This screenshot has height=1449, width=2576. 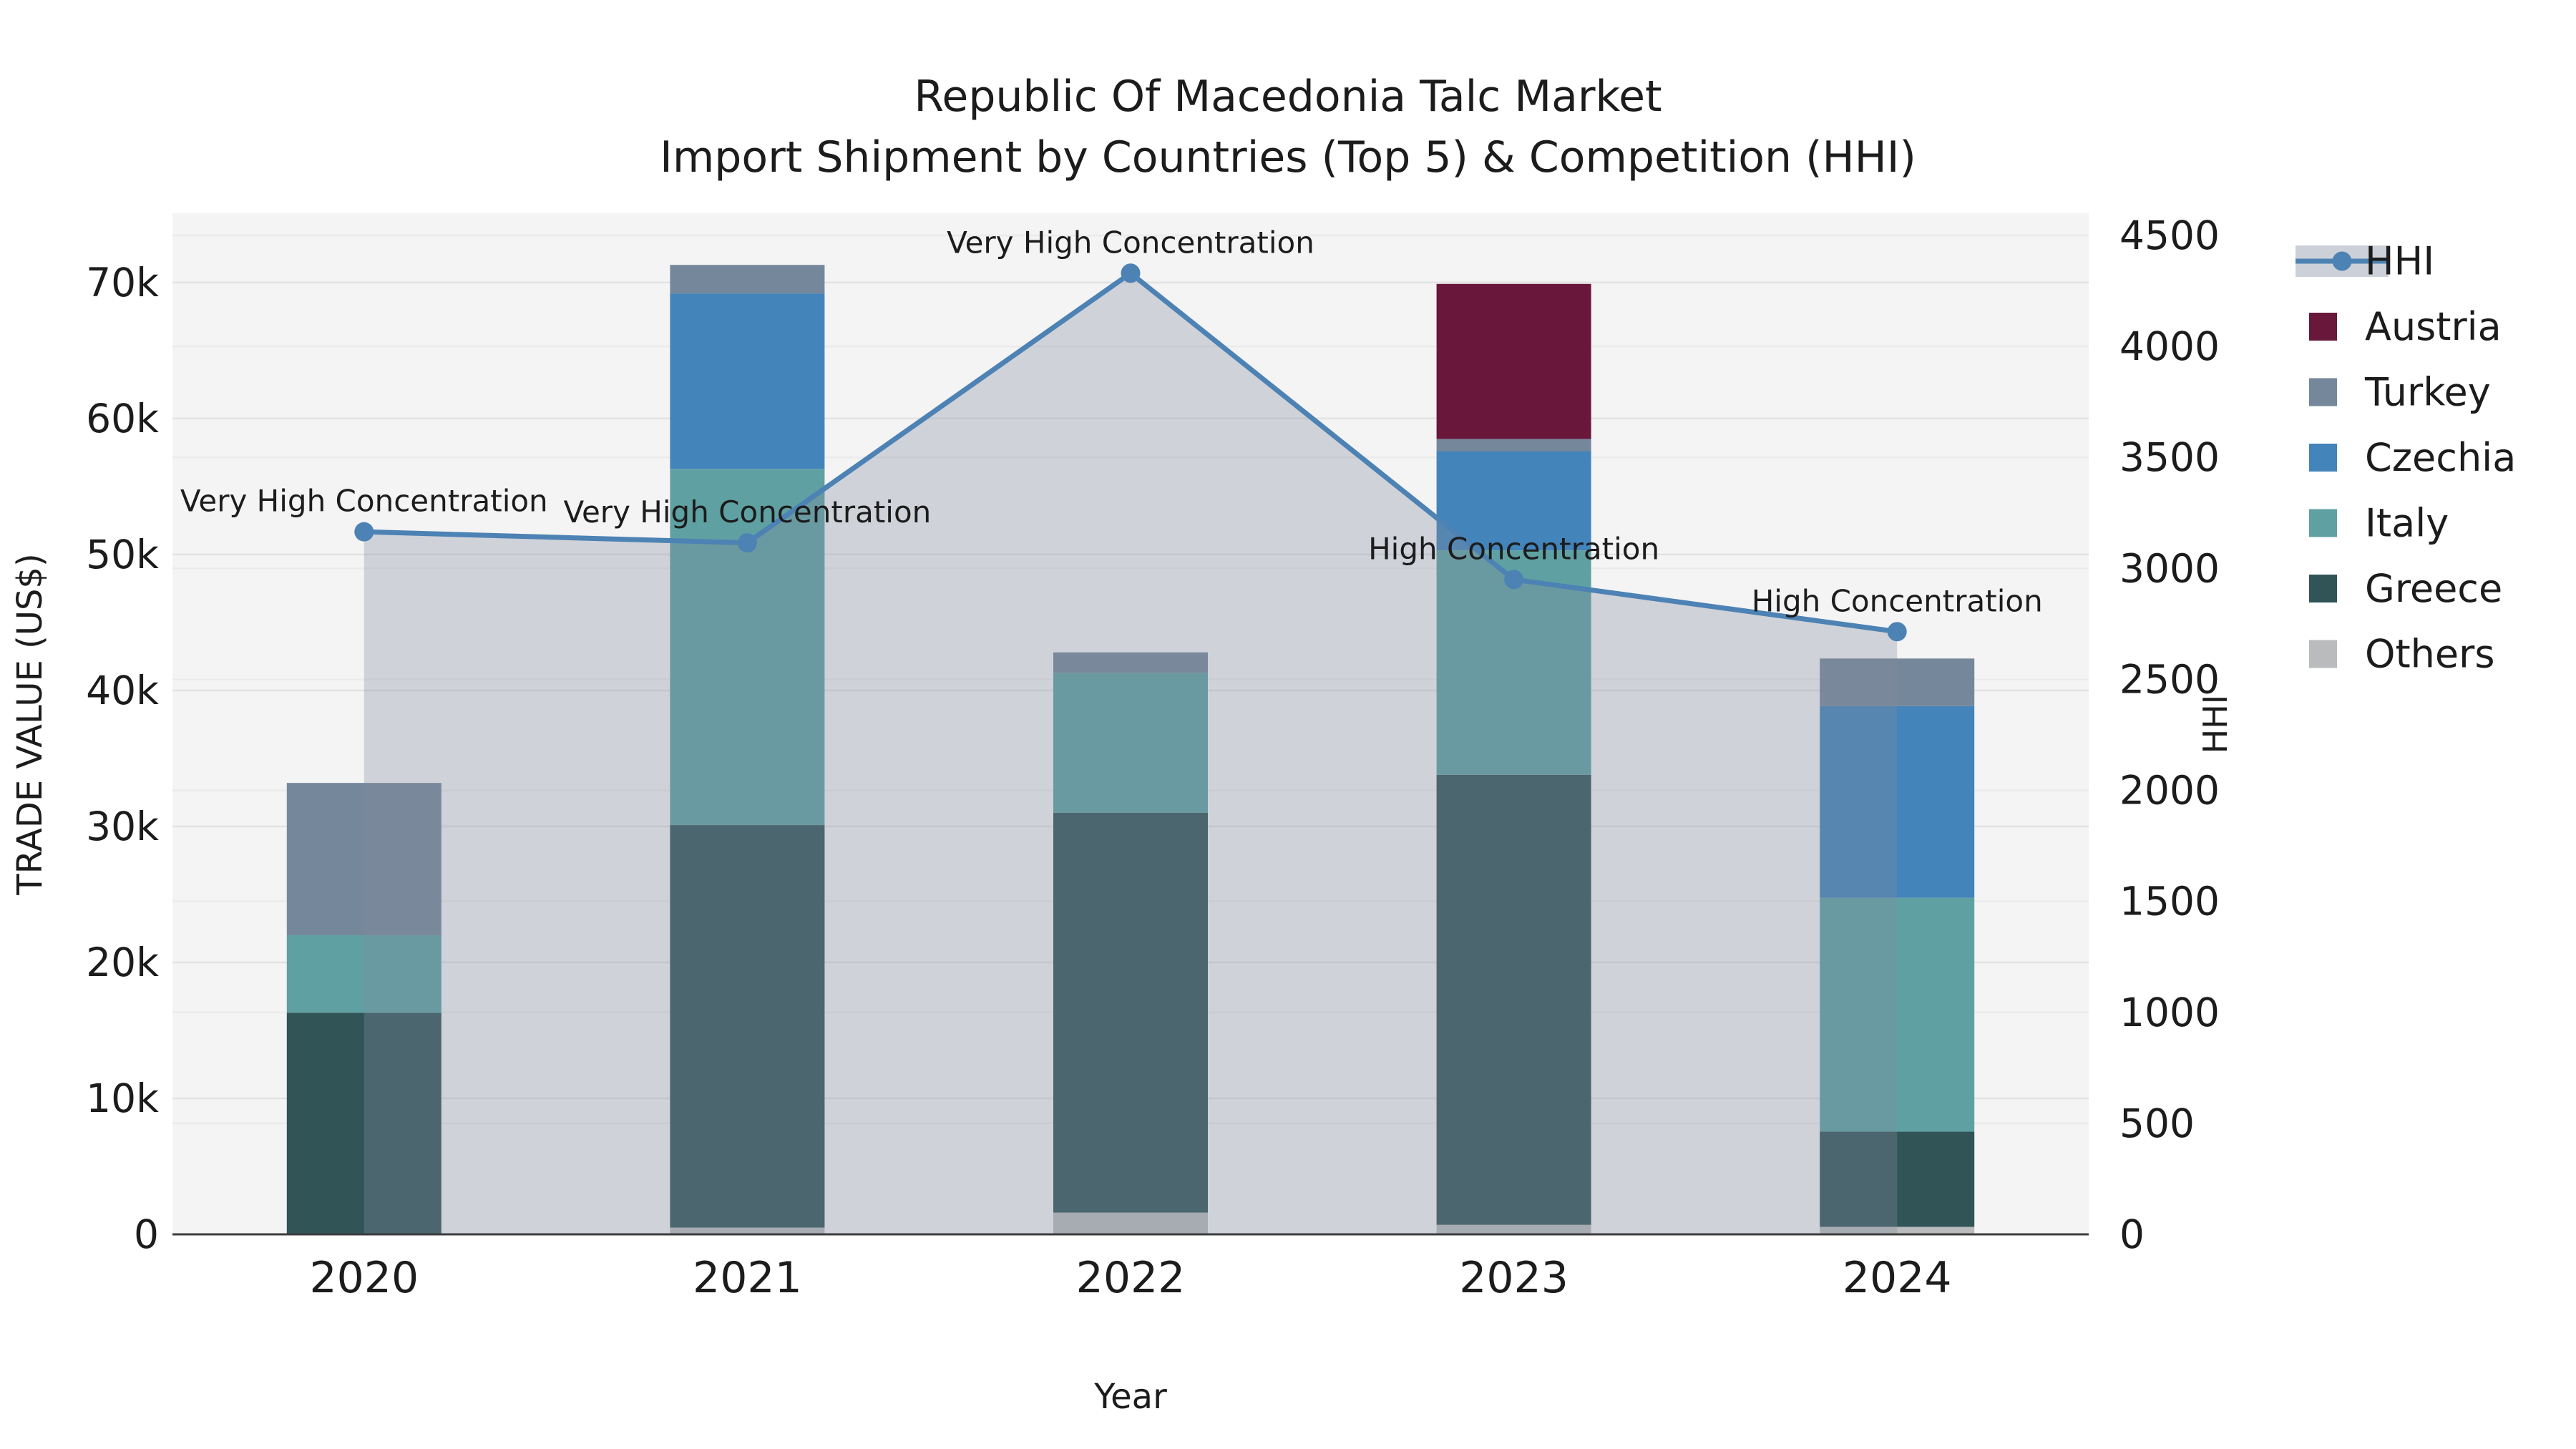 I want to click on legend-swatch-italy, so click(x=2323, y=523).